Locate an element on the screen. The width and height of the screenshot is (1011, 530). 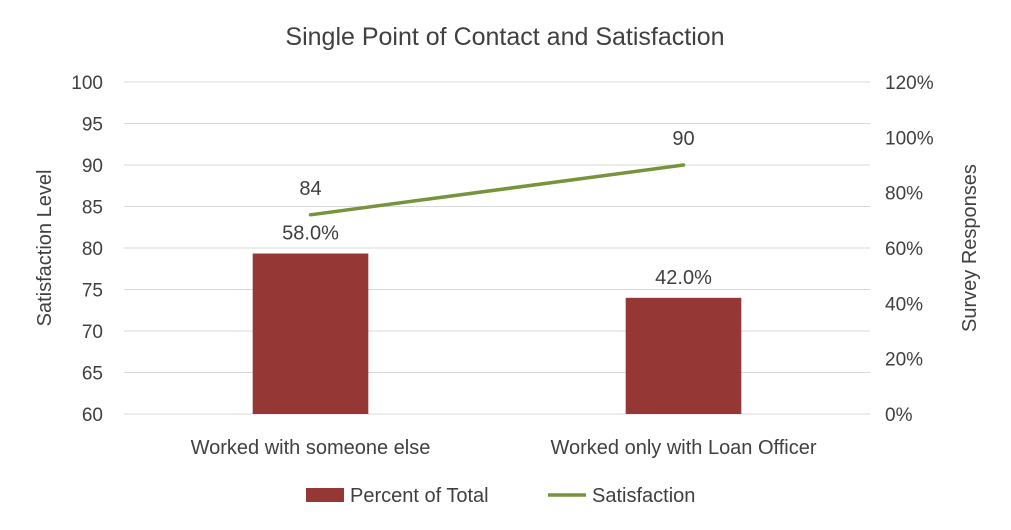
line-series is located at coordinates (497, 190).